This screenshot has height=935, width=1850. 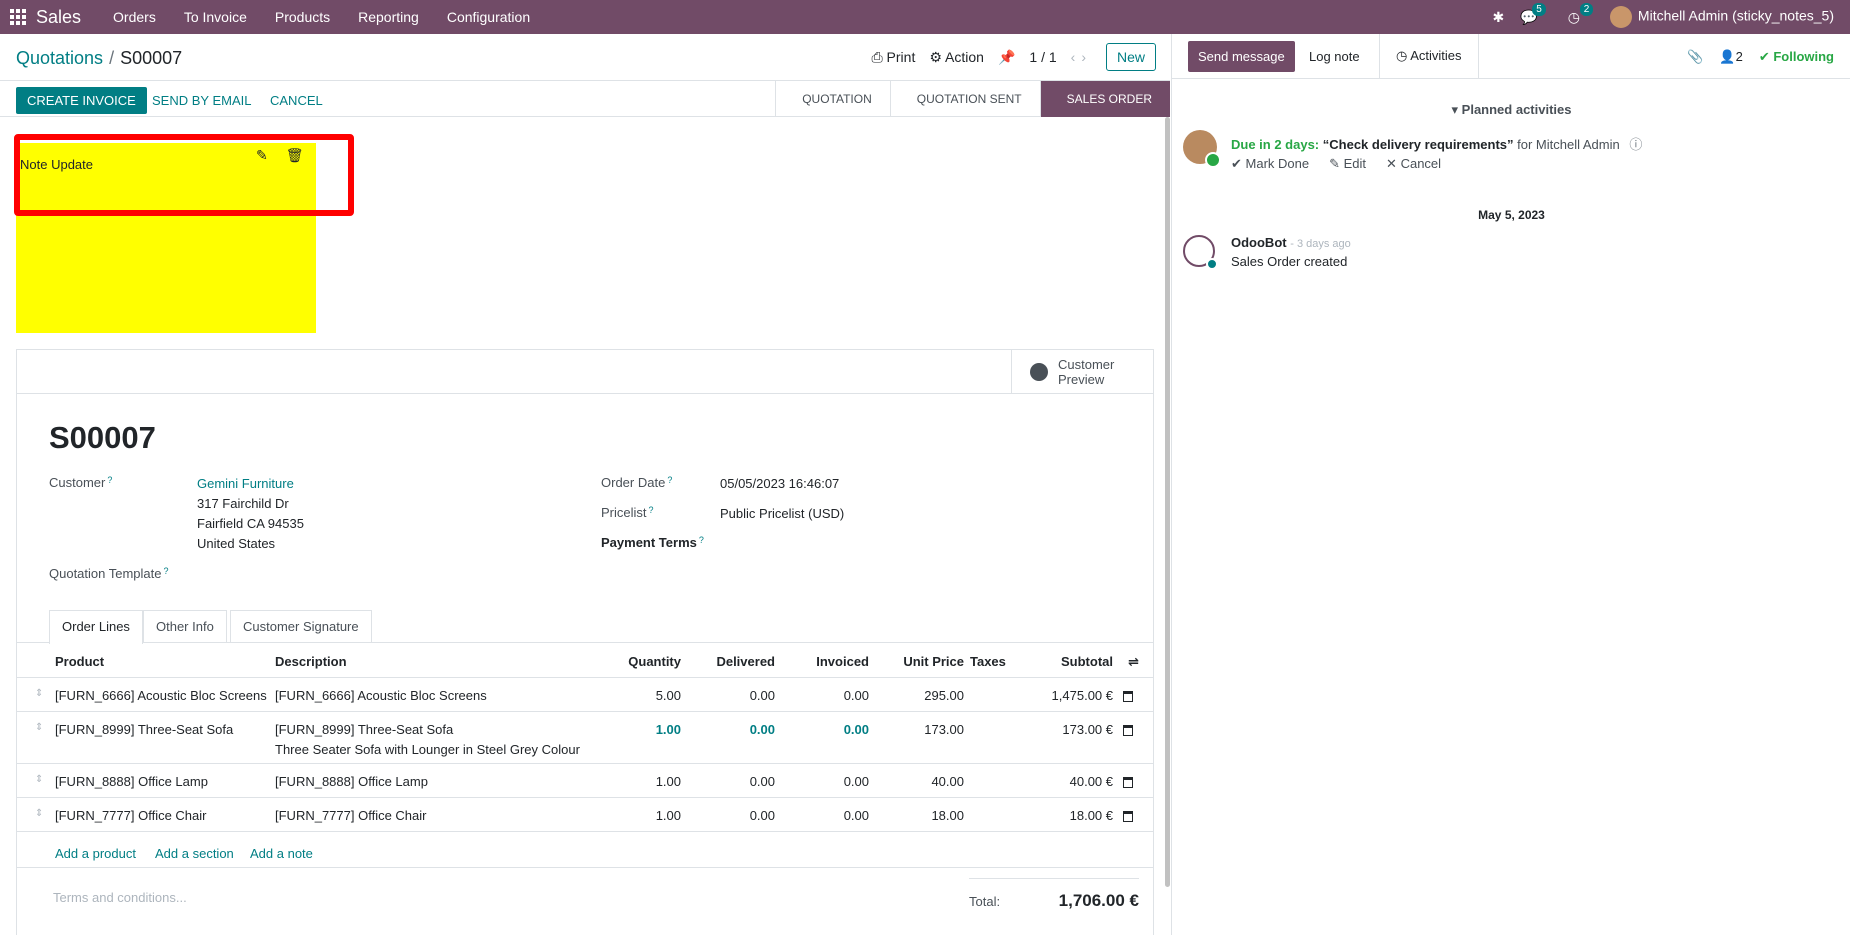 I want to click on menu-to-invoice: To Invoice, so click(x=215, y=17).